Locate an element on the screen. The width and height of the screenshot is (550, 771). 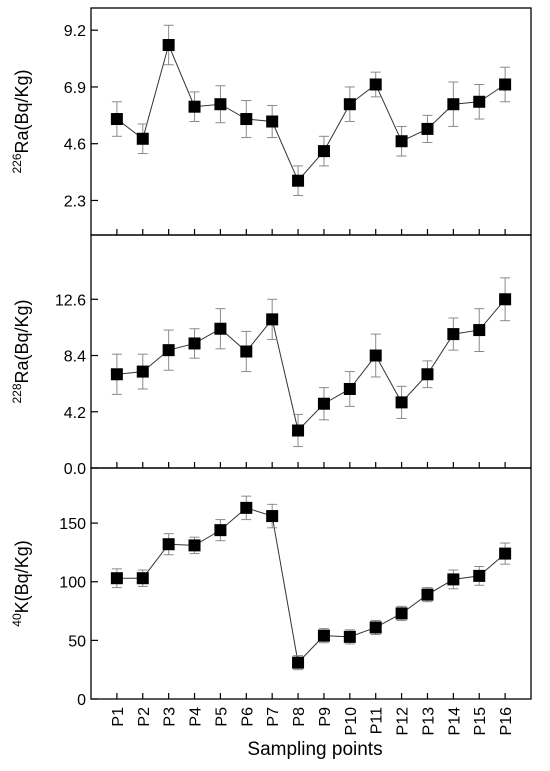
x-tick-label: P8 is located at coordinates (299, 717).